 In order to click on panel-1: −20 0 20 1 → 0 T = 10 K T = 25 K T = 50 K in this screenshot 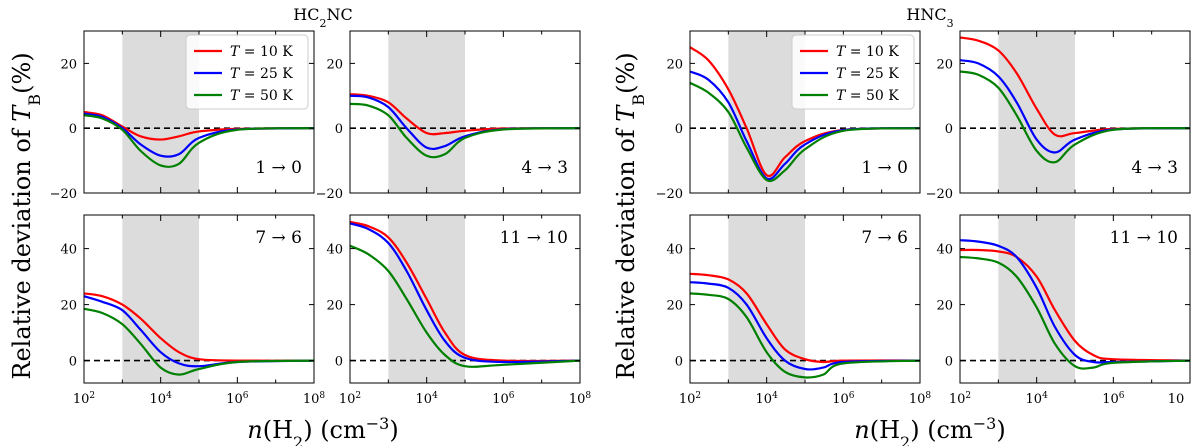, I will do `click(182, 116)`.